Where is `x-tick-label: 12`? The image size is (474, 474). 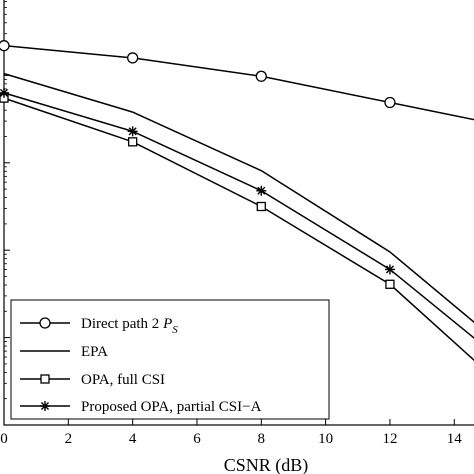
x-tick-label: 12 is located at coordinates (389, 439).